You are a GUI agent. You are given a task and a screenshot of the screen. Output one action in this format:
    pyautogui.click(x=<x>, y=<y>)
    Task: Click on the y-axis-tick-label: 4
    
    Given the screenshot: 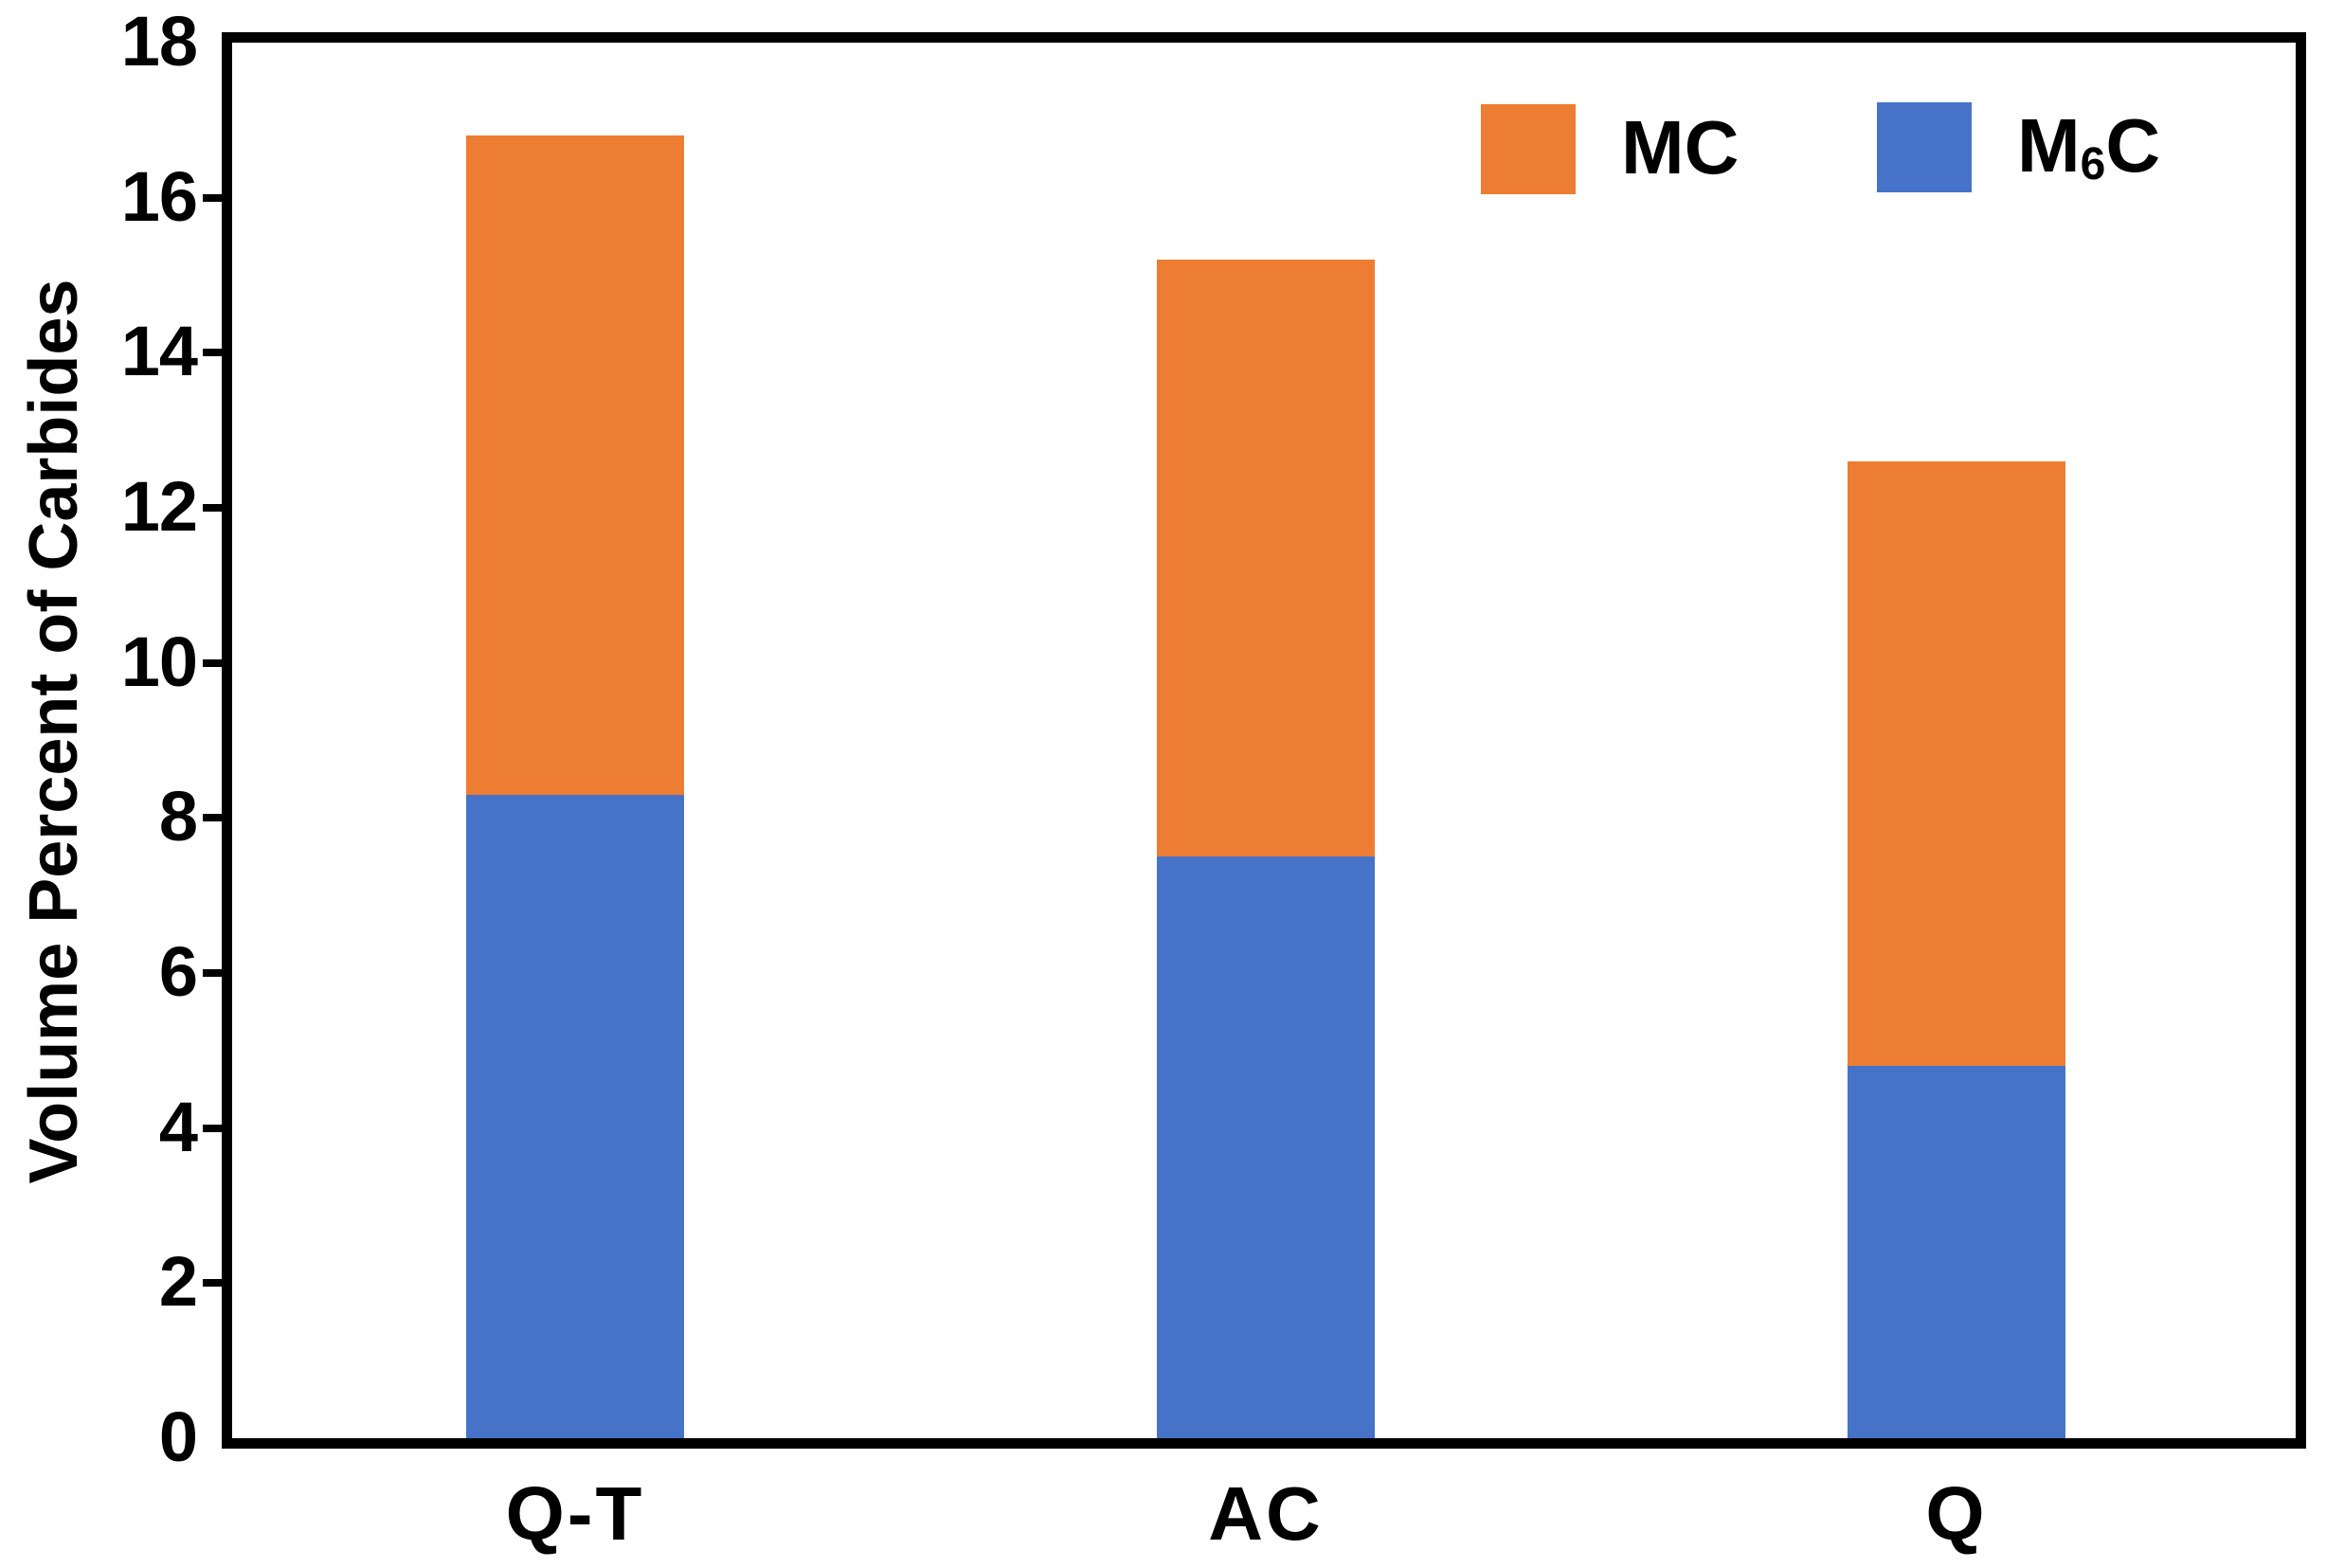 What is the action you would take?
    pyautogui.click(x=178, y=1126)
    